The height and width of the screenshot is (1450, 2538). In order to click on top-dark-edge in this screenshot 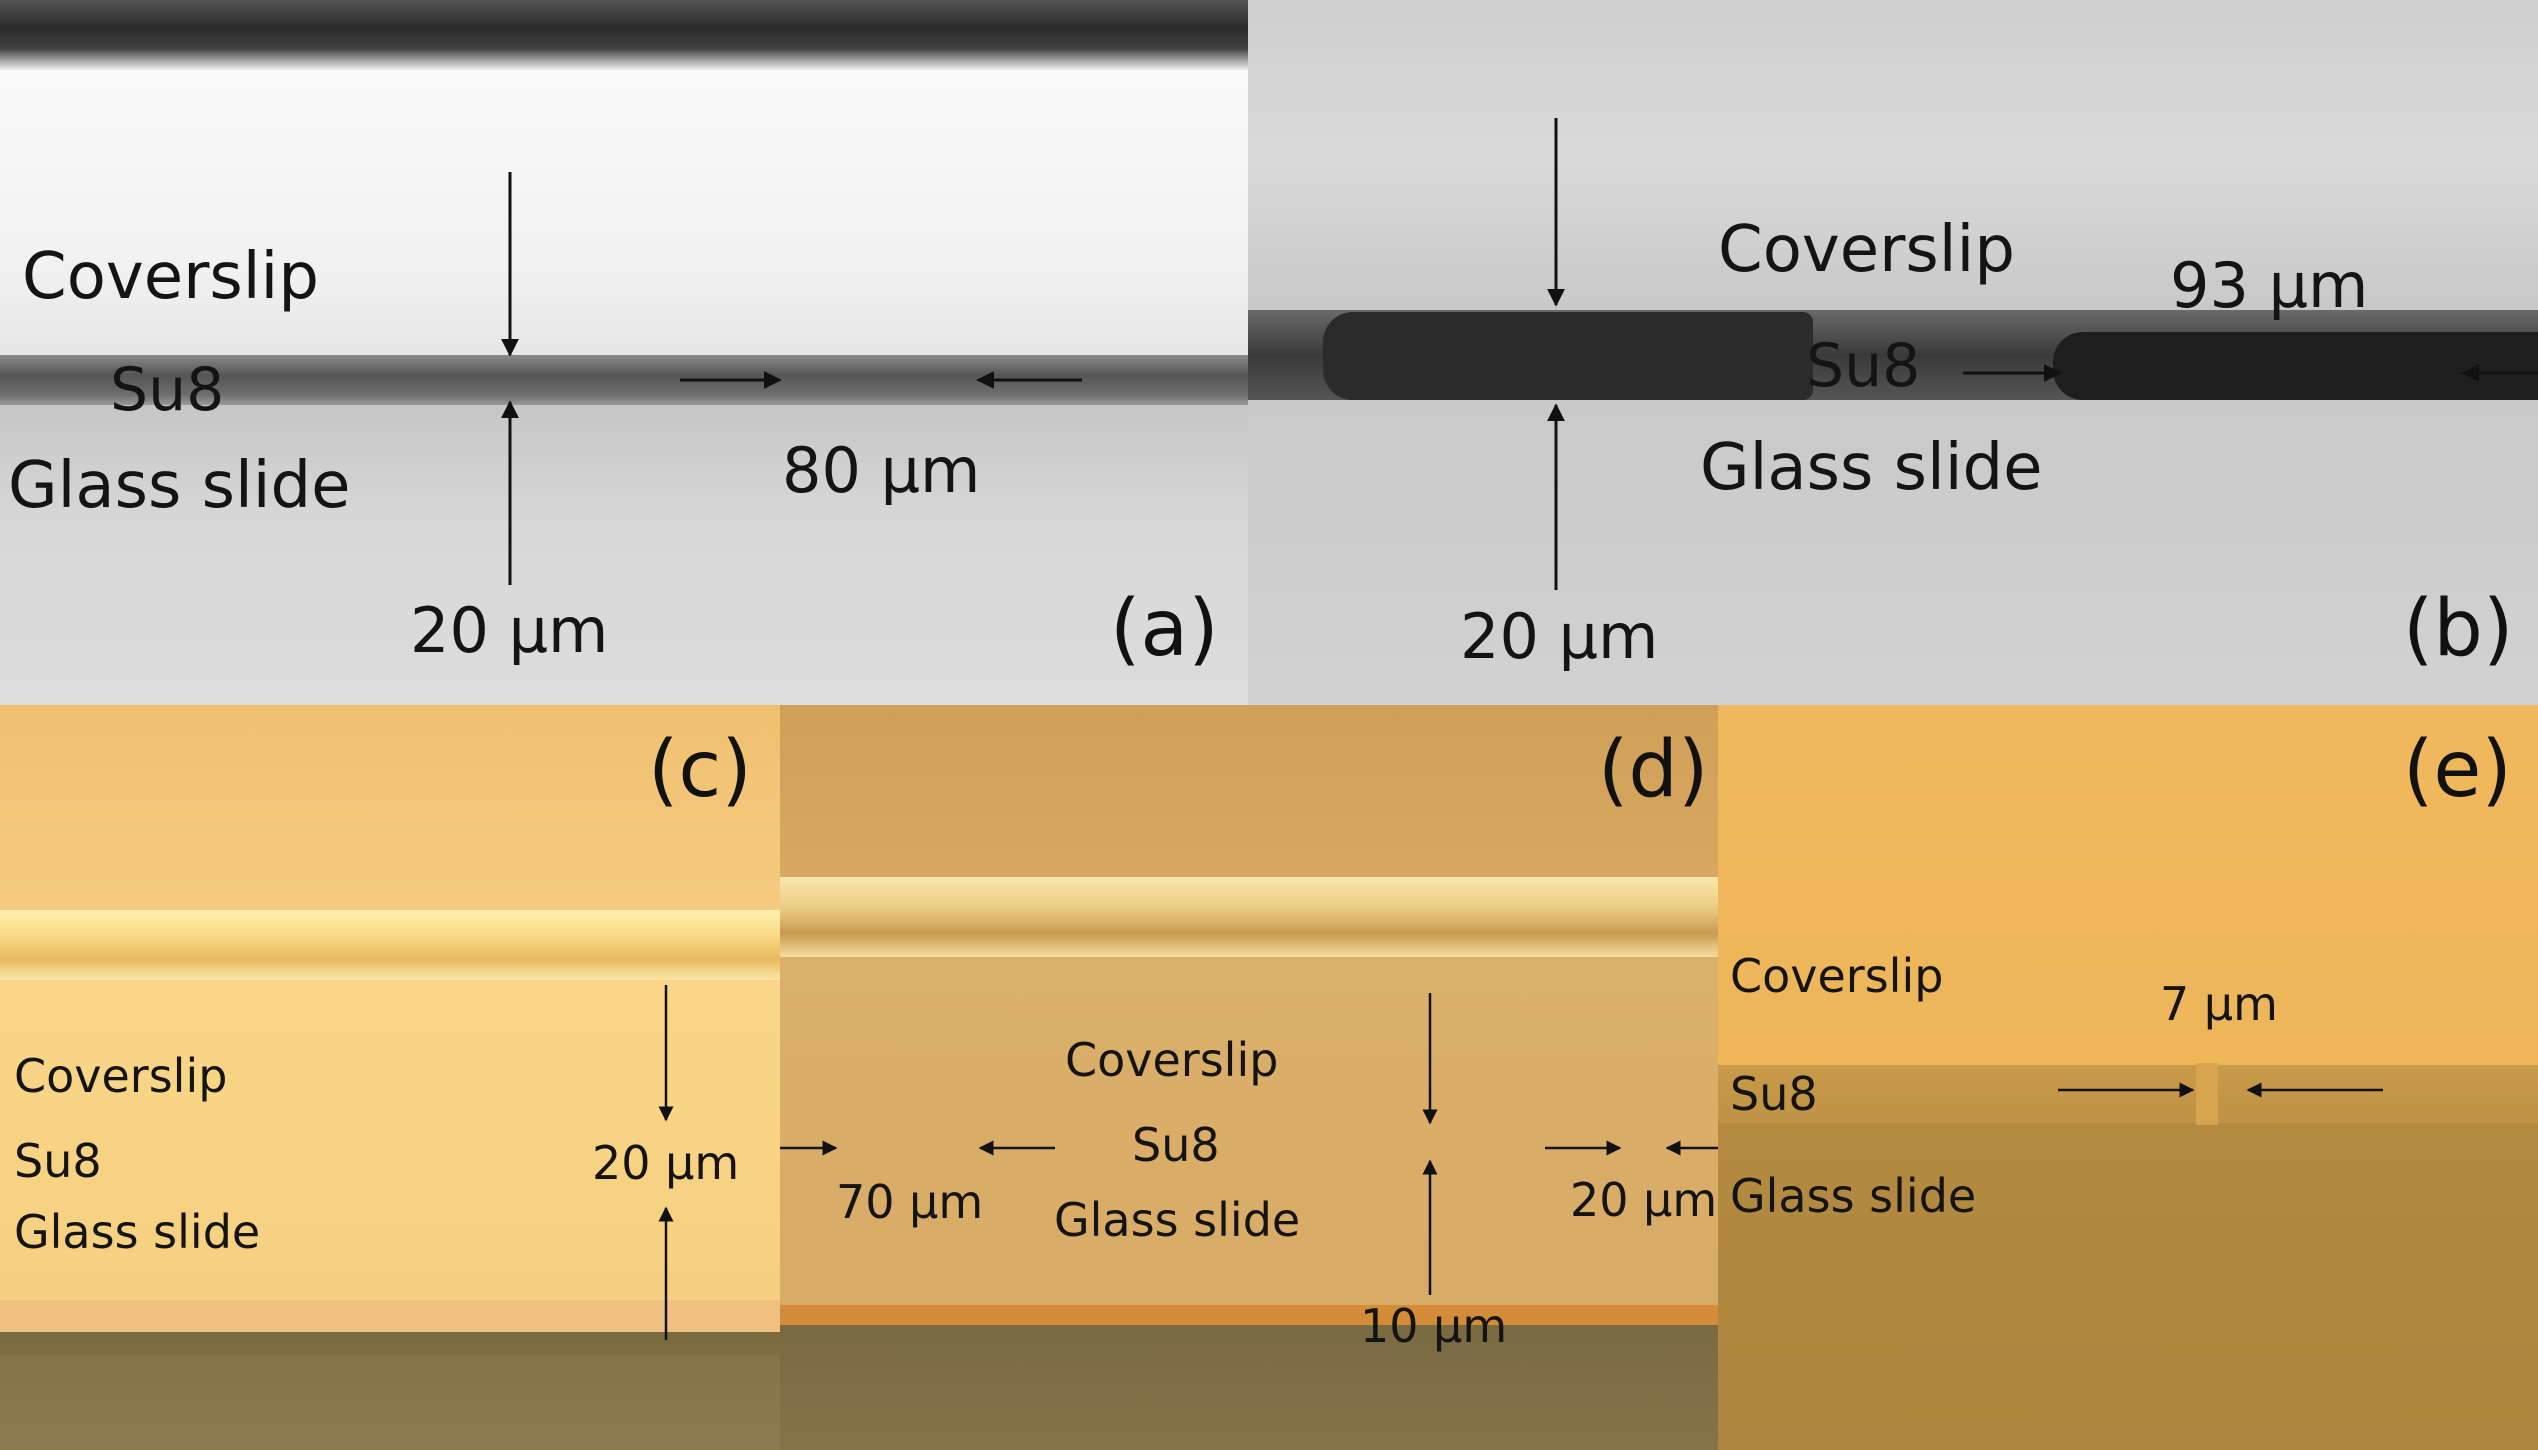, I will do `click(624, 35)`.